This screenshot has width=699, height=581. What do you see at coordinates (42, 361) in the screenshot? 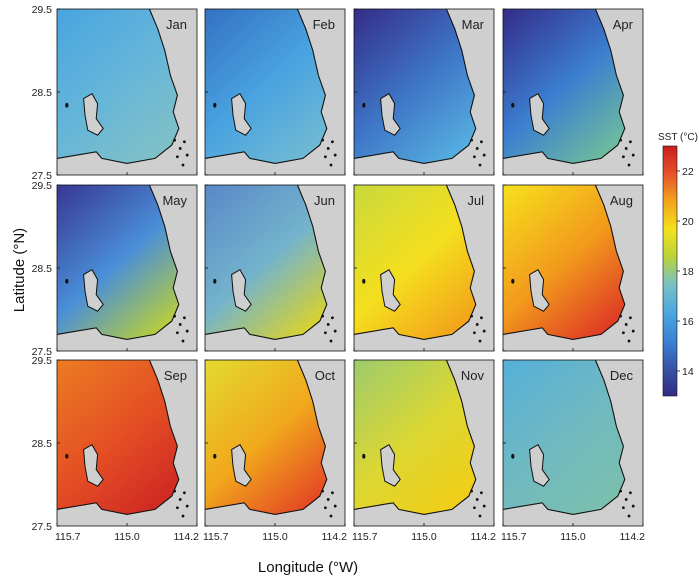
I see `y-tick-label: 29.5` at bounding box center [42, 361].